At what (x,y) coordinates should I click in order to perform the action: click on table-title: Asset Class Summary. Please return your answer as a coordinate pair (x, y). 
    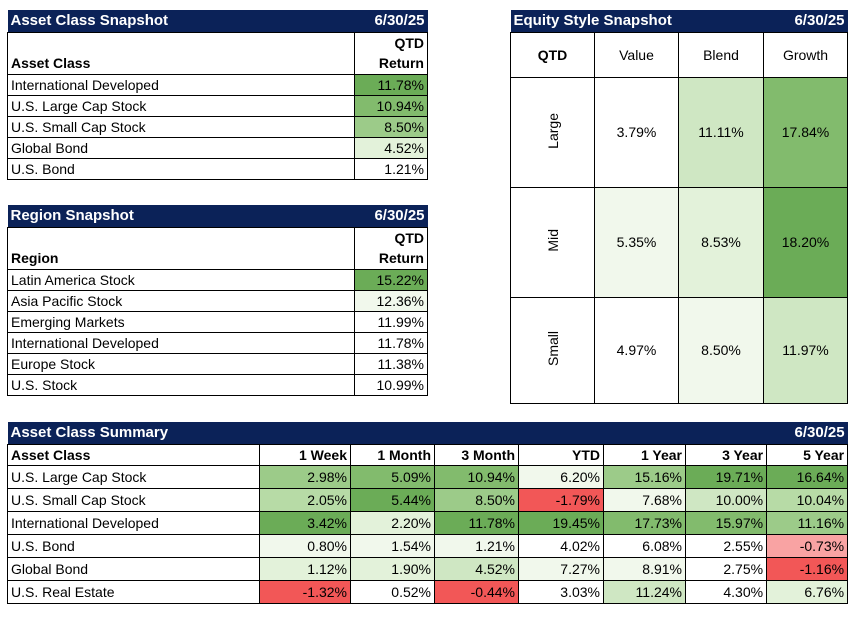
    Looking at the image, I should click on (387, 433).